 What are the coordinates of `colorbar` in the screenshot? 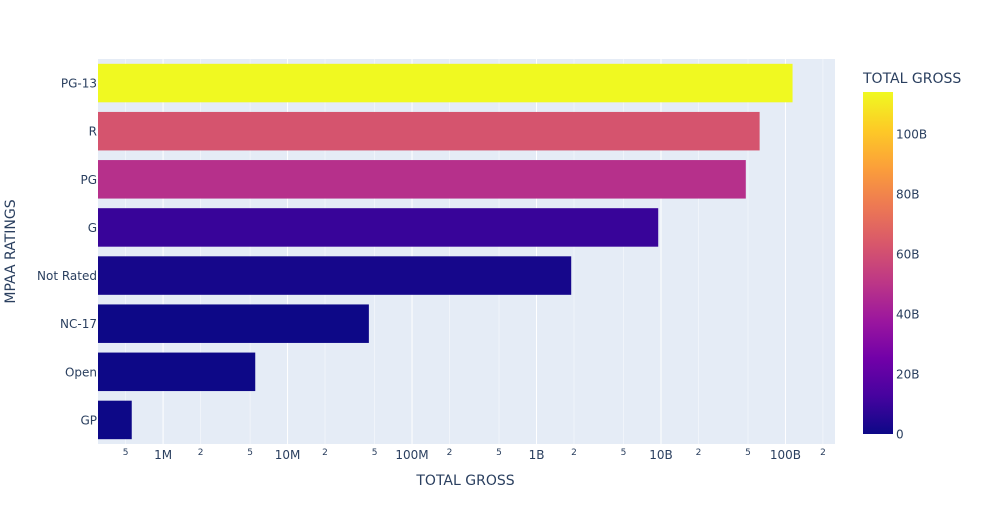 It's located at (878, 263).